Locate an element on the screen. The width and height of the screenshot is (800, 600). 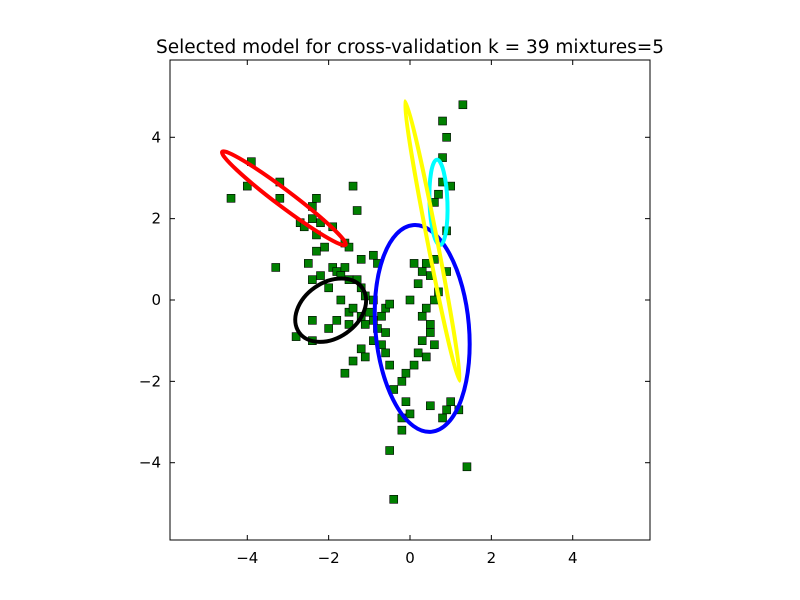
y-tick-label: 0 is located at coordinates (156, 300).